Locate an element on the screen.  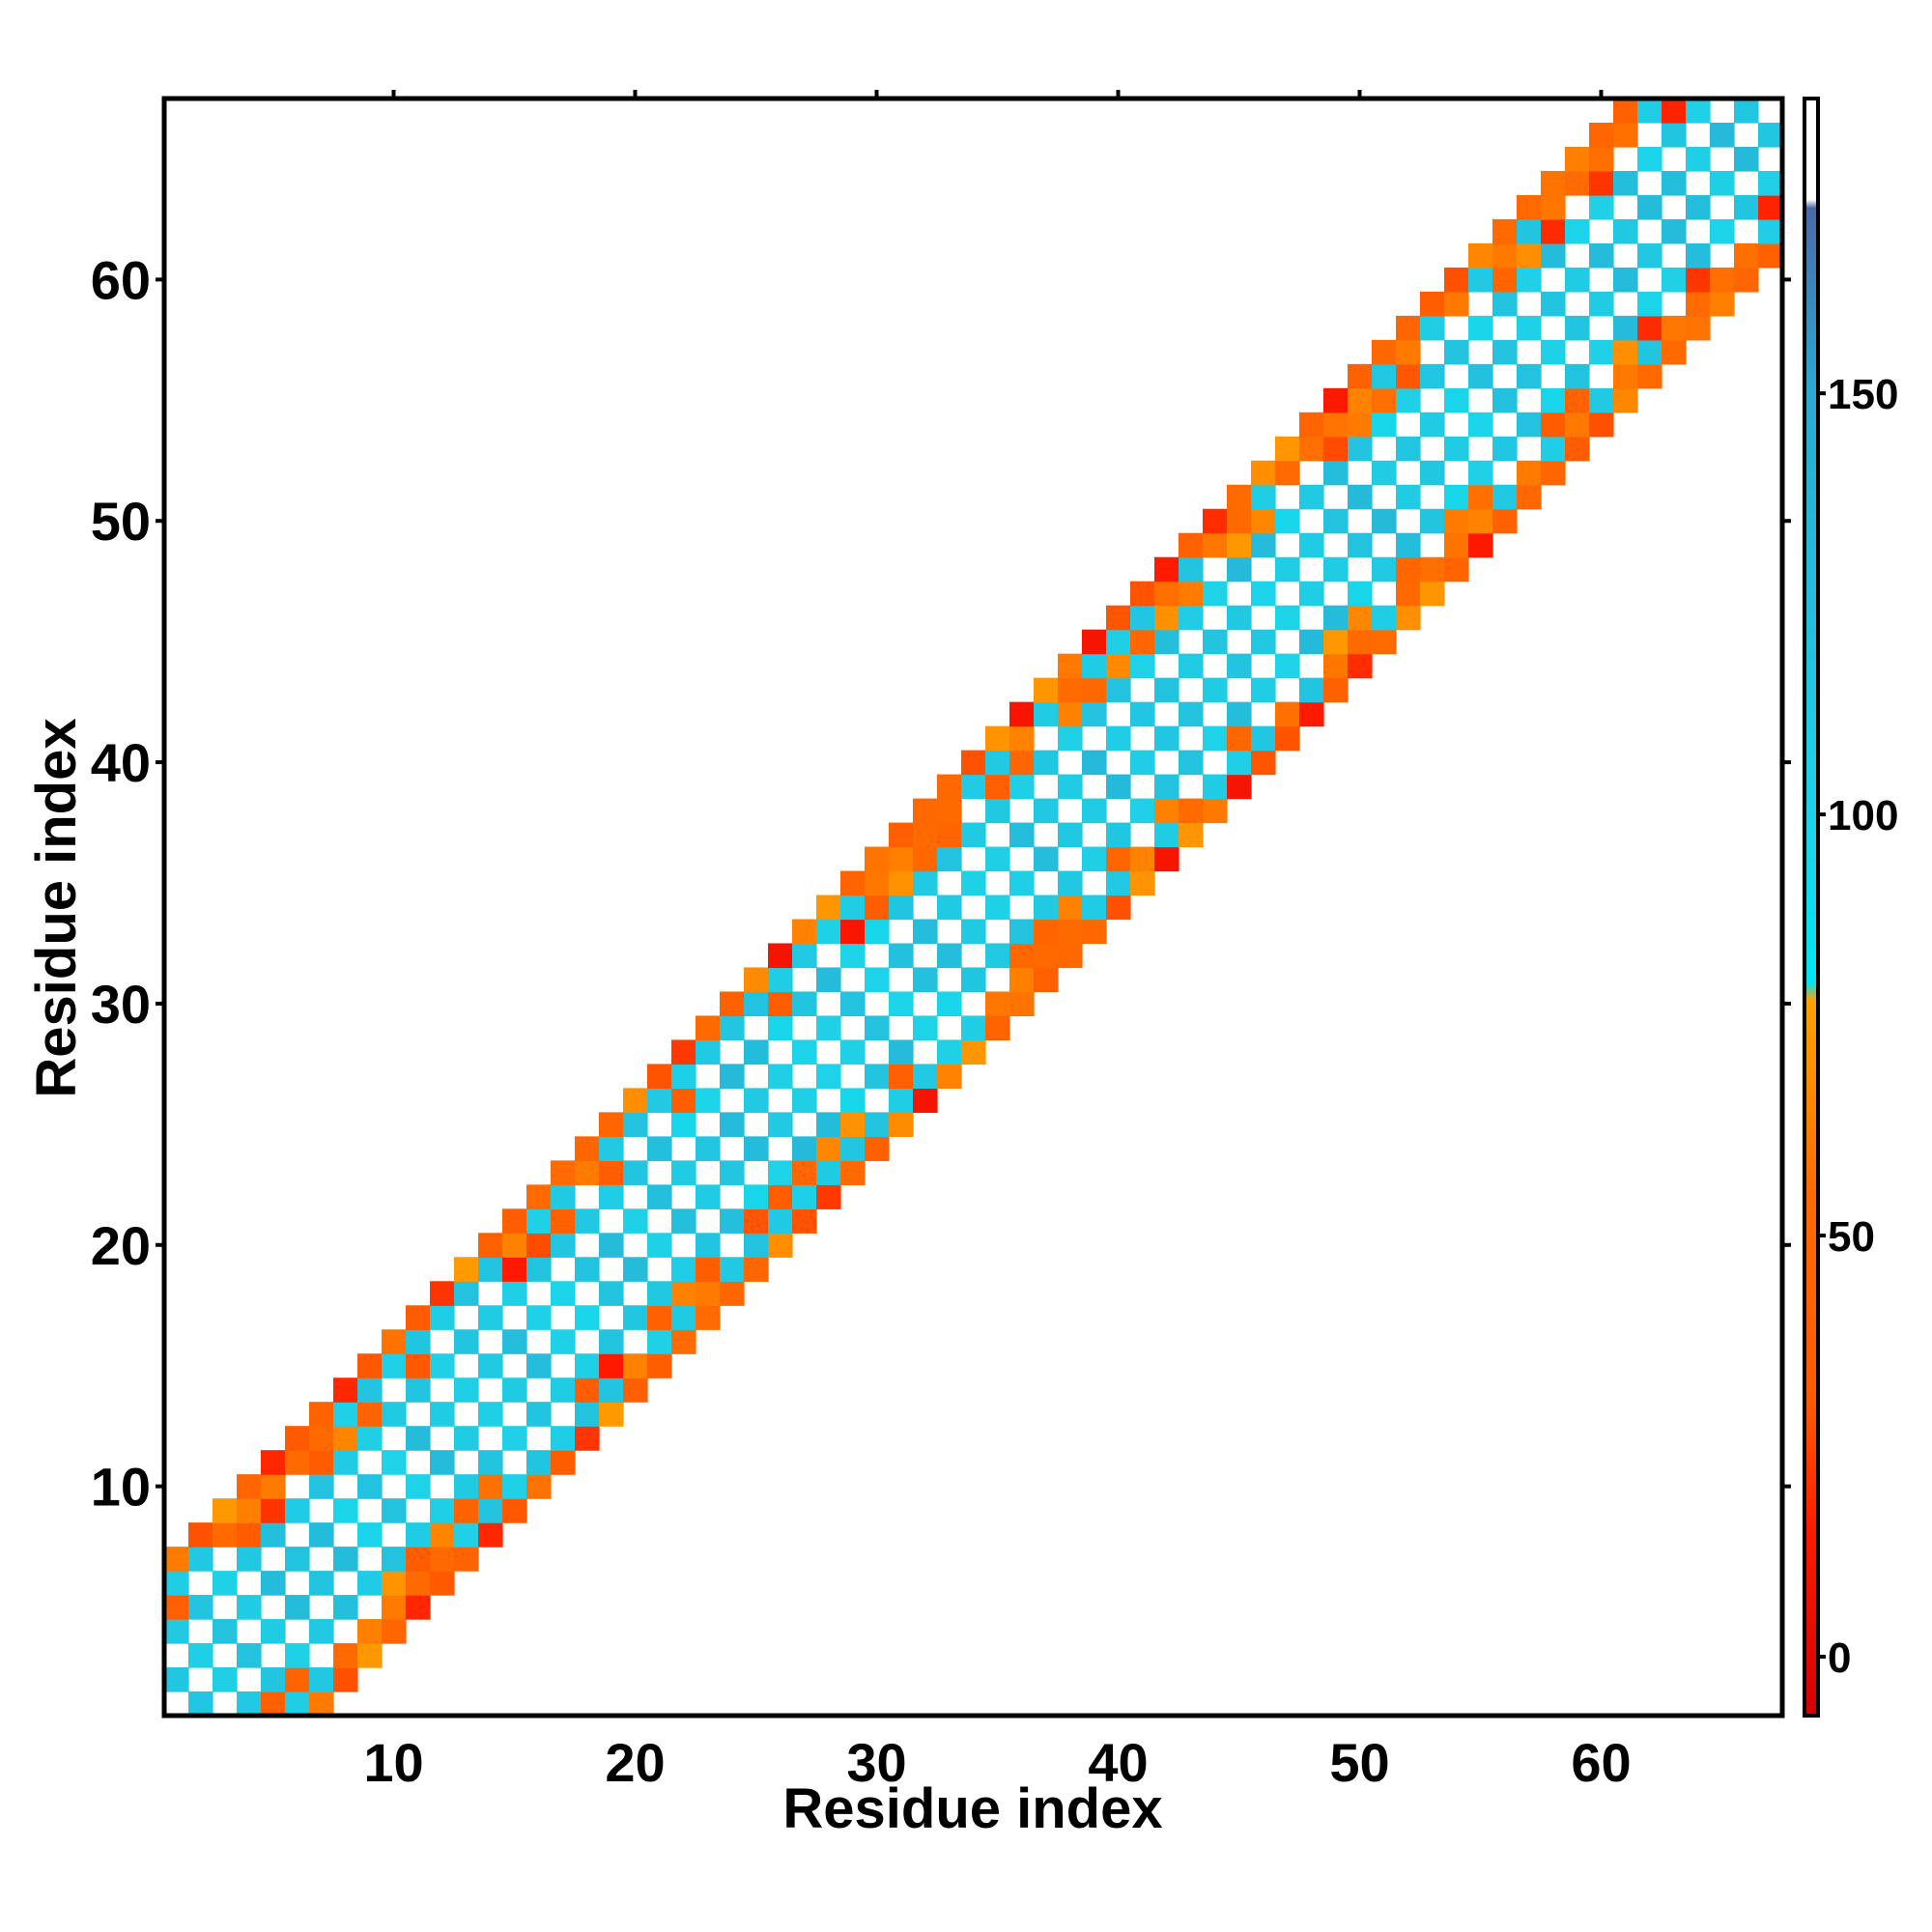
colorbar-axis: 0 50 100 150 is located at coordinates (1858, 1026).